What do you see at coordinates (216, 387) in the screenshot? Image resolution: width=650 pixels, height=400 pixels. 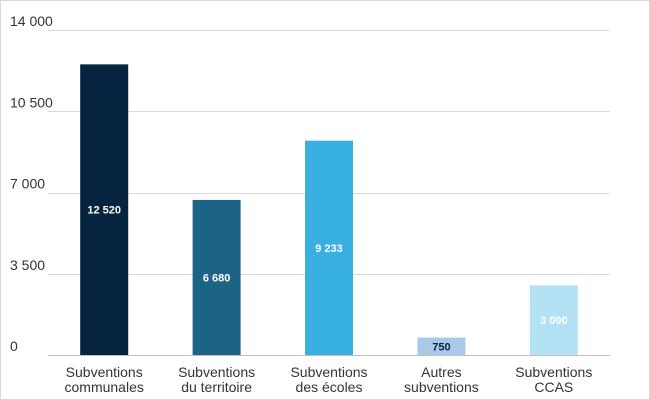 I see `x-tick-label-line: du territoire` at bounding box center [216, 387].